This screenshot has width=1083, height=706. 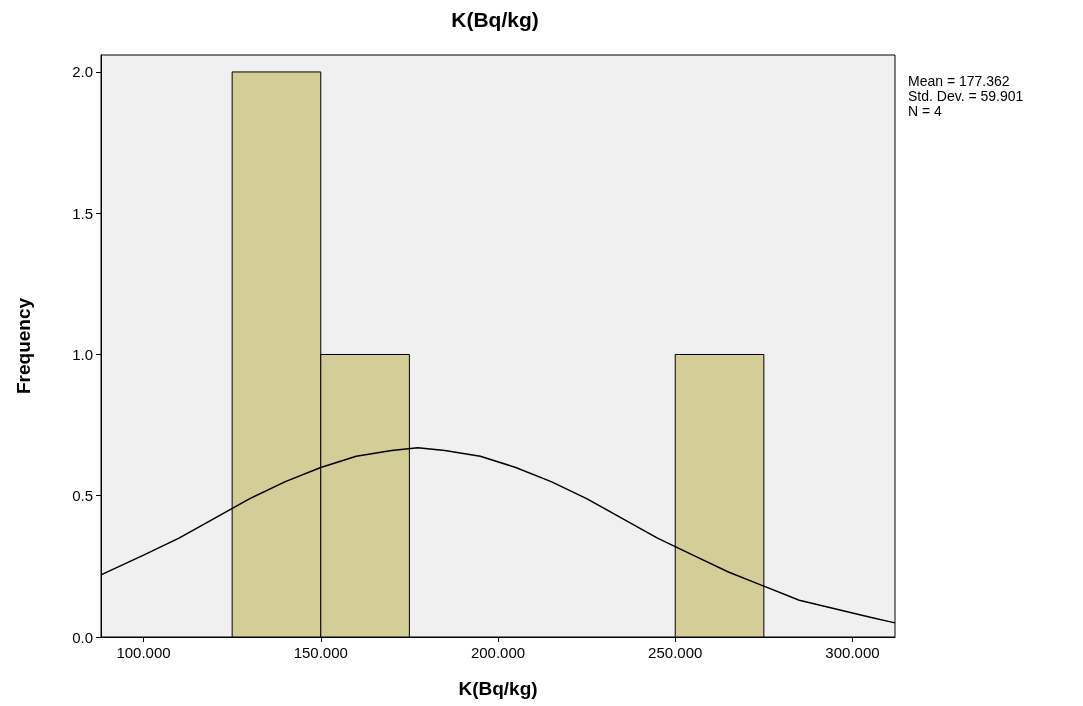 I want to click on y-tick-label: 2.0, so click(x=82, y=72).